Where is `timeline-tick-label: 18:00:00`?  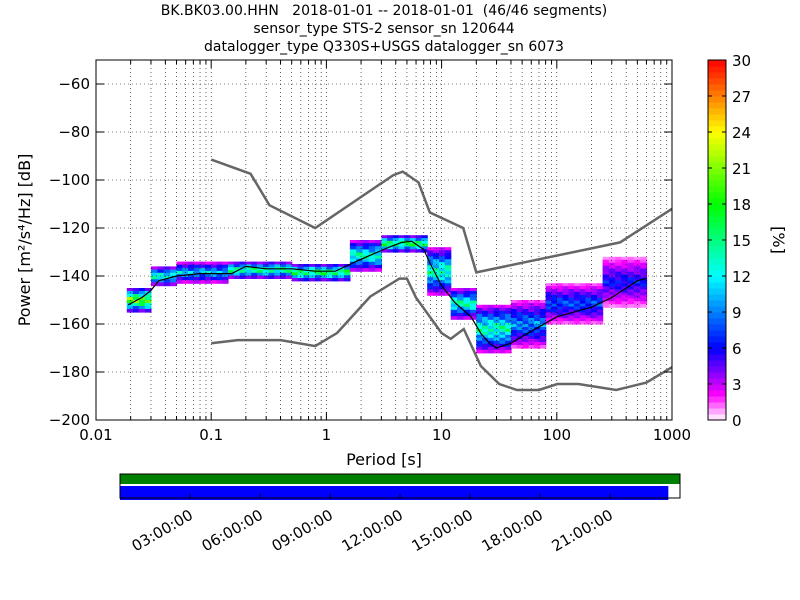 timeline-tick-label: 18:00:00 is located at coordinates (512, 530).